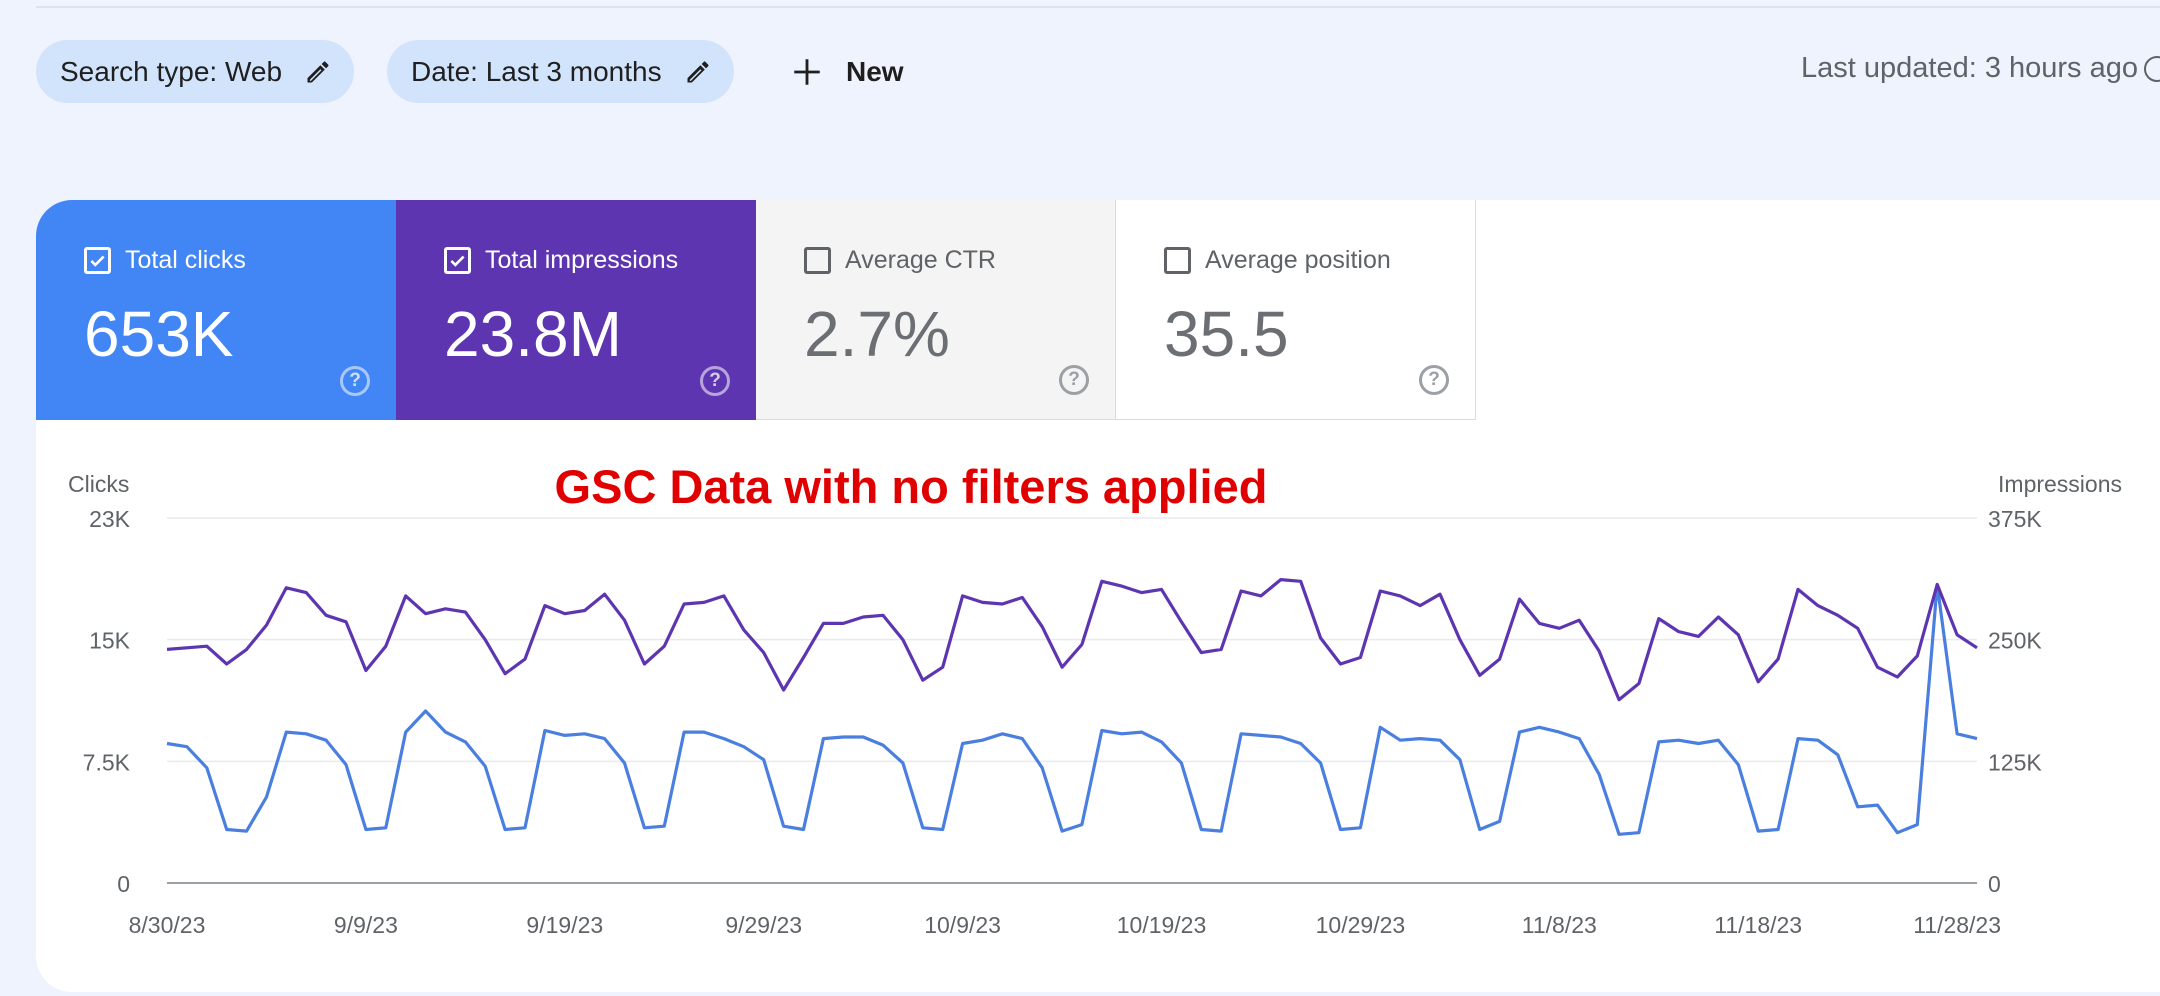 The width and height of the screenshot is (2160, 996). Describe the element at coordinates (763, 925) in the screenshot. I see `x-axis-tick-label: 9/29/23` at that location.